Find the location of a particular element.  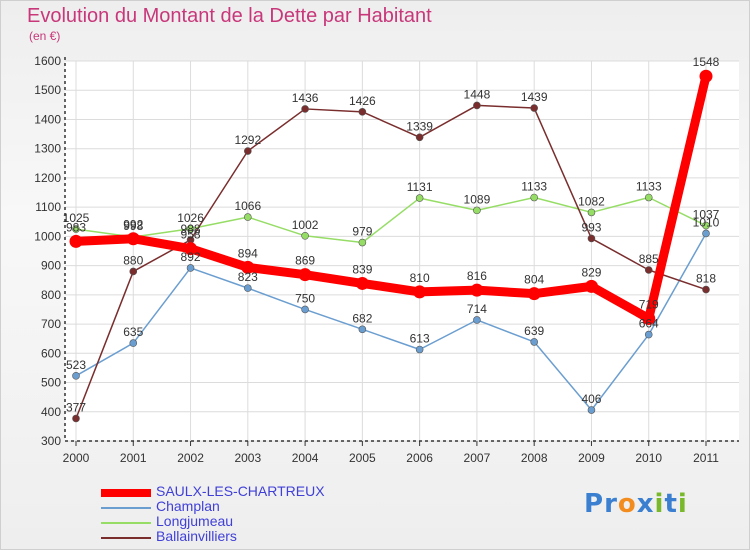

data-label: 823 is located at coordinates (248, 277).